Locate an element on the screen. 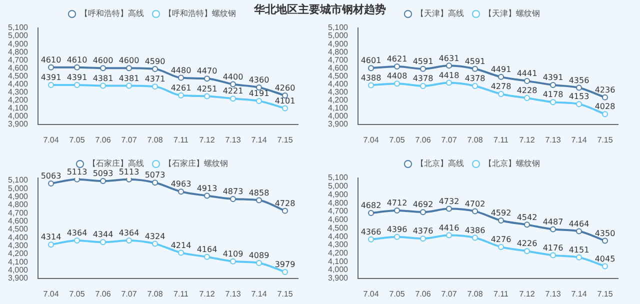 The width and height of the screenshot is (640, 304). data-label: 4178 is located at coordinates (553, 95).